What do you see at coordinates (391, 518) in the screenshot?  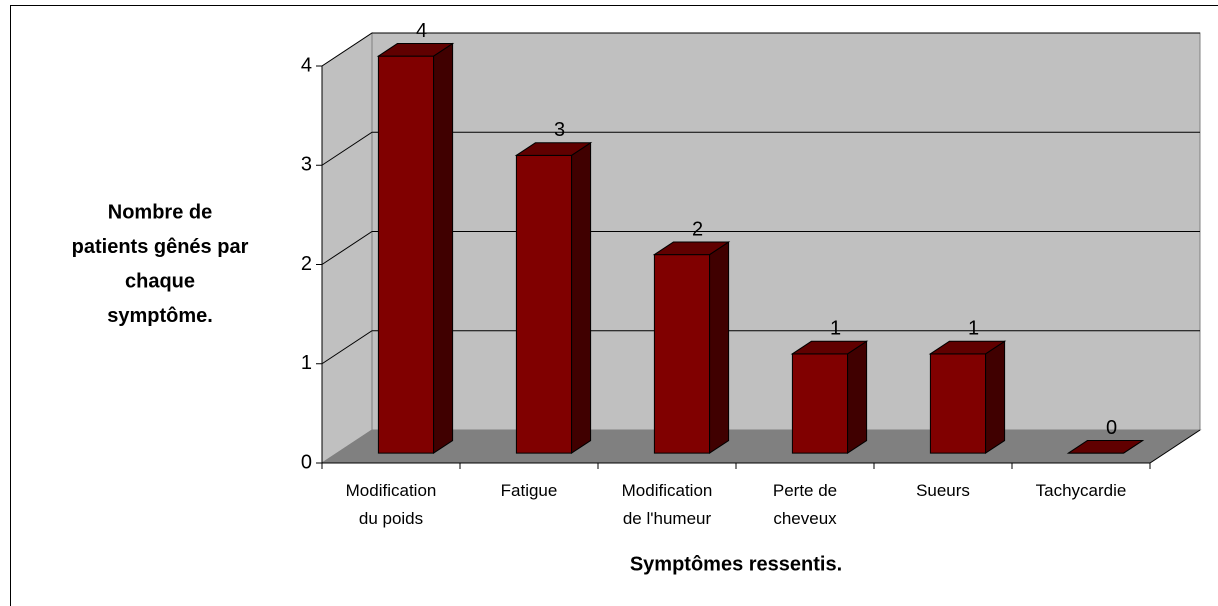 I see `x-tick-label-line: du poids` at bounding box center [391, 518].